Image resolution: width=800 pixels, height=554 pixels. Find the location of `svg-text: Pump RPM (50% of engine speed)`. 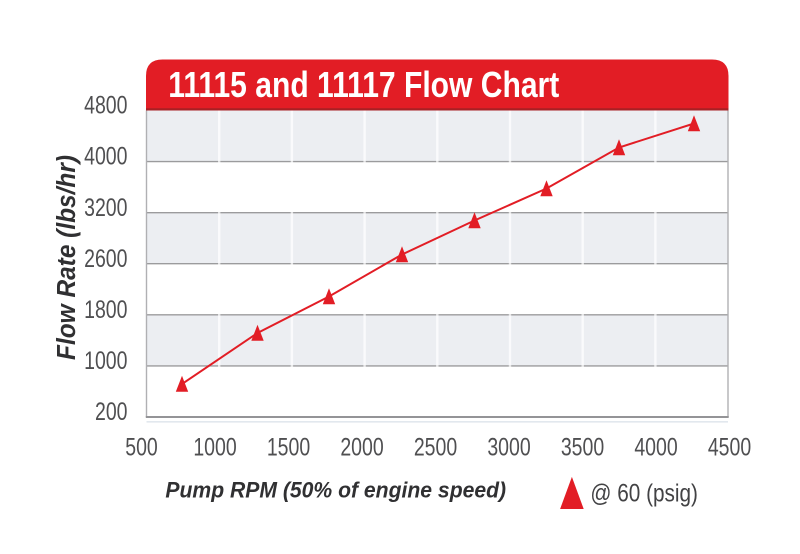

svg-text: Pump RPM (50% of engine speed) is located at coordinates (335, 490).